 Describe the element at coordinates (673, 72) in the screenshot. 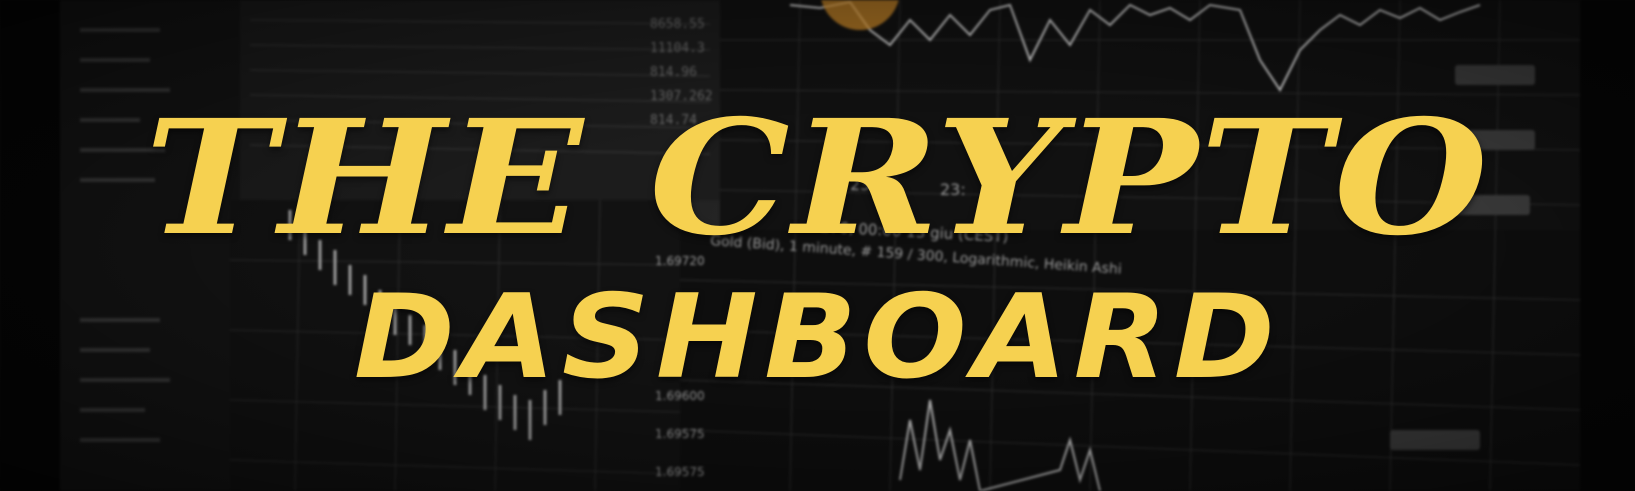

I see `svg-text: 814.96` at that location.